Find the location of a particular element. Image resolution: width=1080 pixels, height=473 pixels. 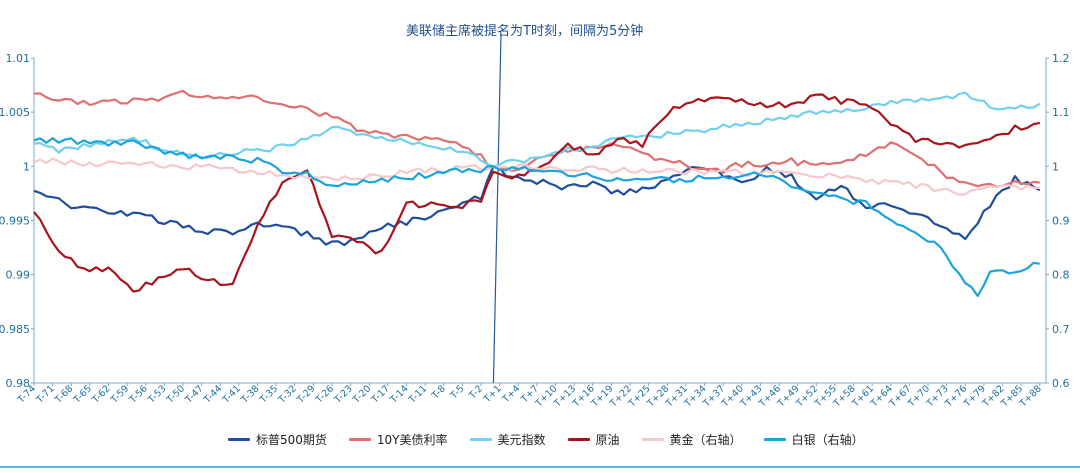

t-marker-line is located at coordinates (497, 208).